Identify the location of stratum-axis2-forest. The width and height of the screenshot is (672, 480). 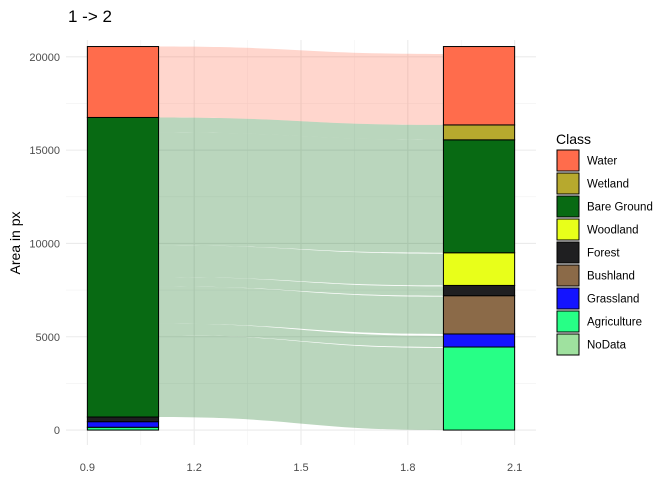
(479, 290).